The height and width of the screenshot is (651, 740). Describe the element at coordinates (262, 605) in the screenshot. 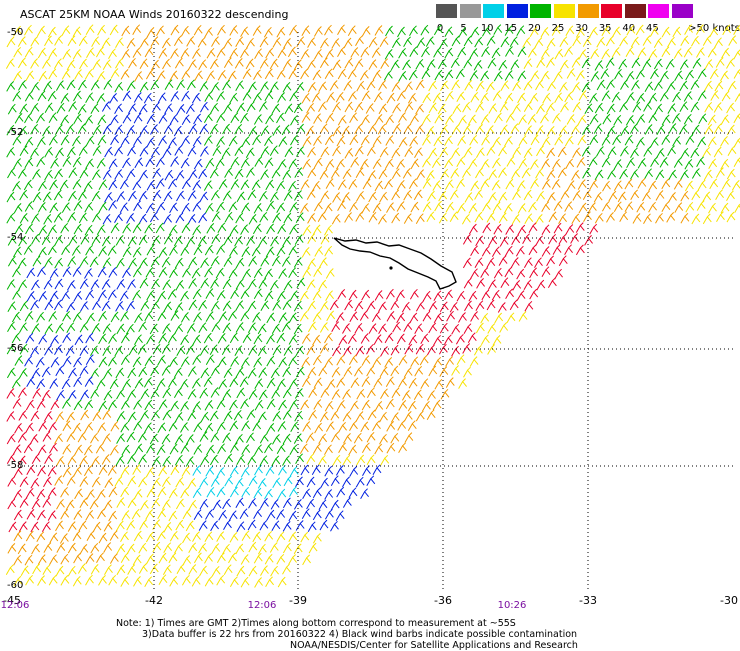

I see `time-label: 12:06` at that location.